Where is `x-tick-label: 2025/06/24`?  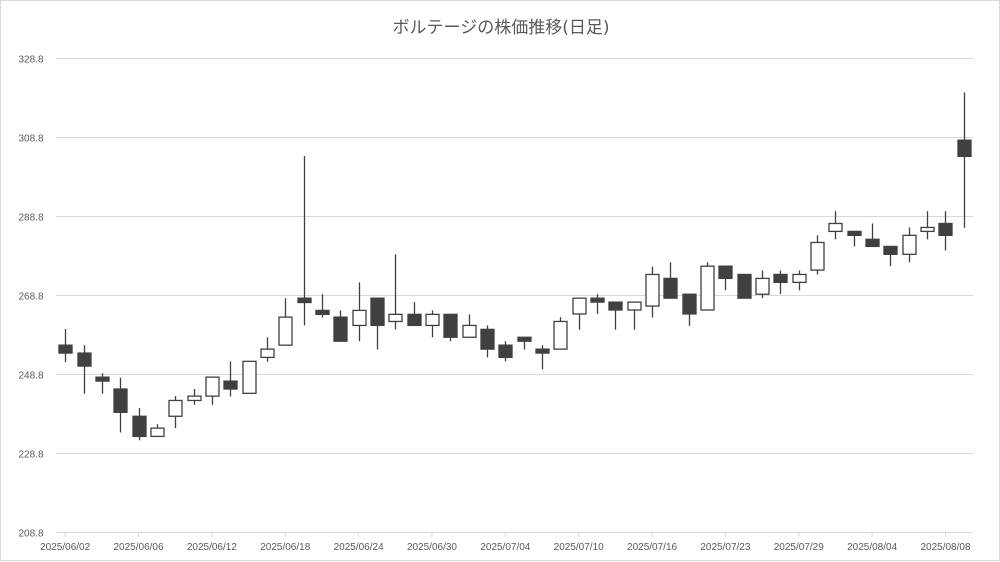 x-tick-label: 2025/06/24 is located at coordinates (359, 547).